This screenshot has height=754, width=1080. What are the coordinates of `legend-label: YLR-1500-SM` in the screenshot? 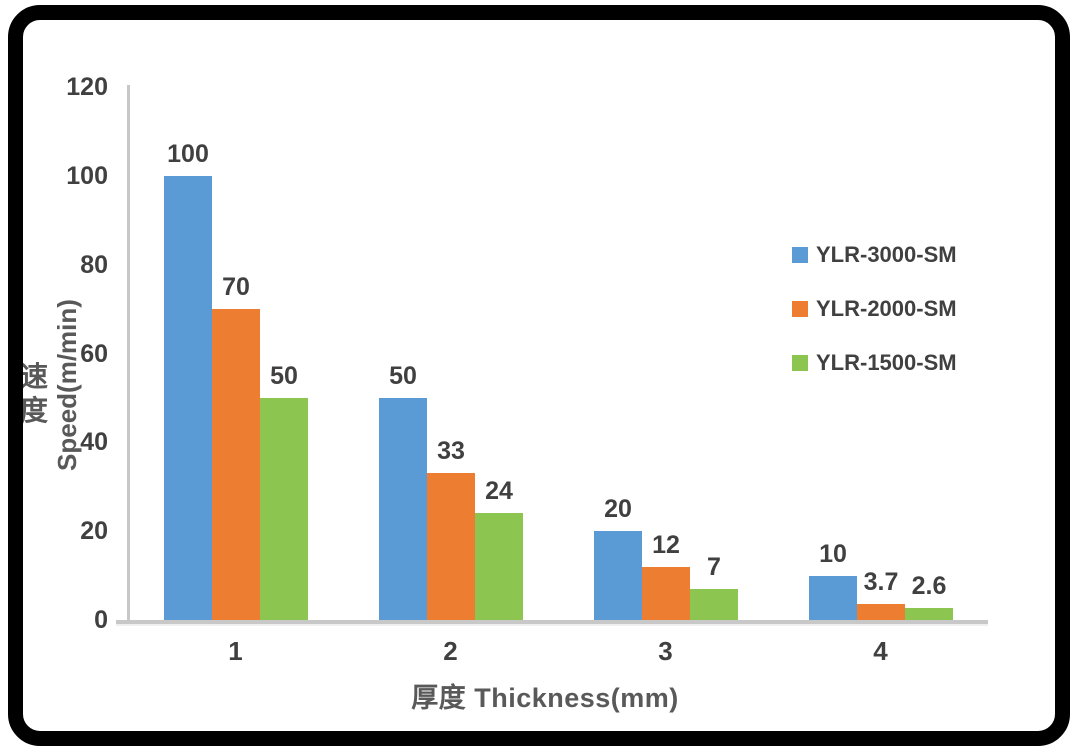 It's located at (886, 362).